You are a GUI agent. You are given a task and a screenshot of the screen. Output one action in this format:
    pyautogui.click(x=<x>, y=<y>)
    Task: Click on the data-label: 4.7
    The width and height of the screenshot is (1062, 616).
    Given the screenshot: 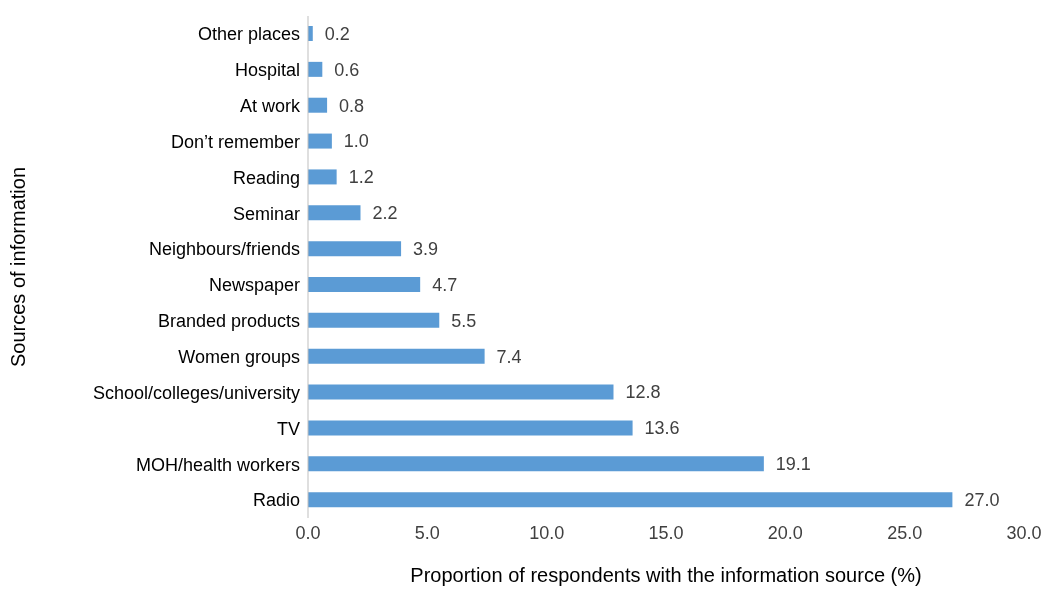 What is the action you would take?
    pyautogui.click(x=445, y=284)
    